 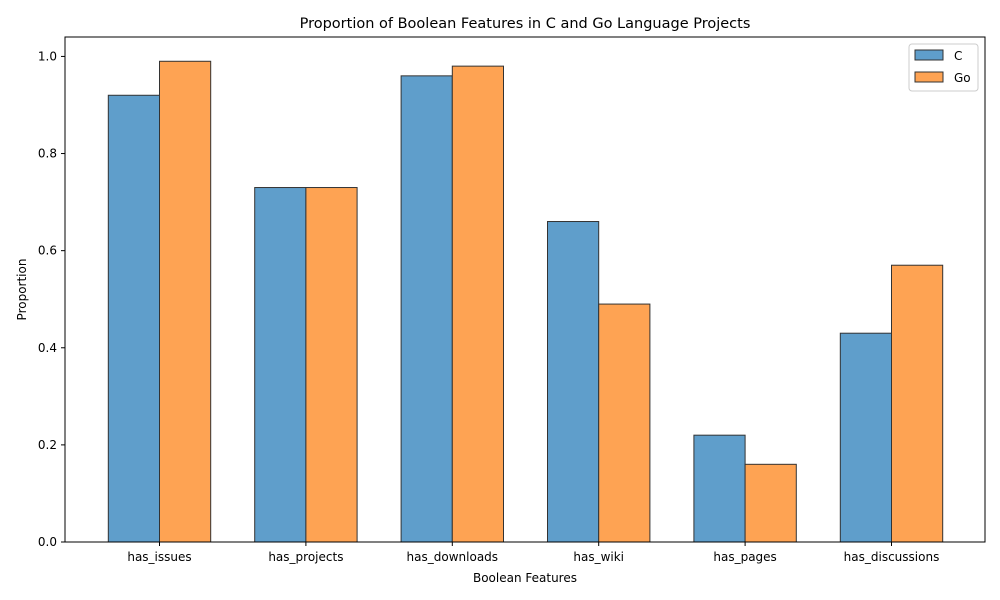 I want to click on legend-label-c: C, so click(x=958, y=56).